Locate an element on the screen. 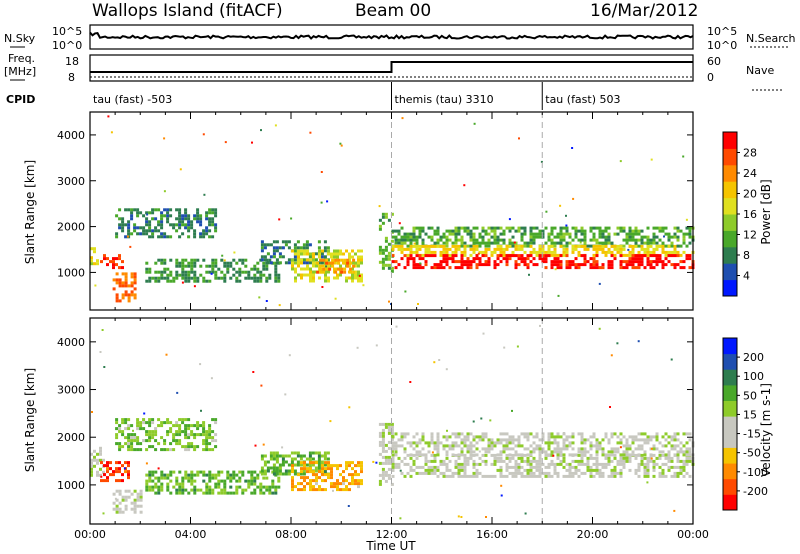 This screenshot has height=554, width=800. colorbar-tick-label: 100 is located at coordinates (753, 376).